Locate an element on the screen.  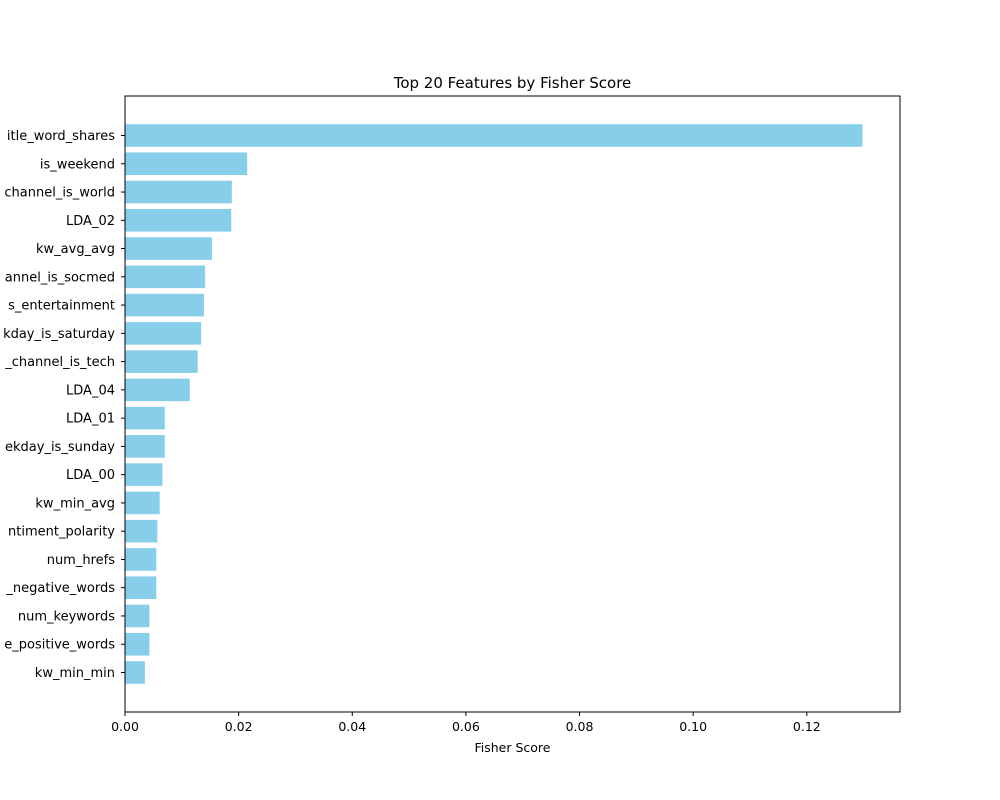
x-tick-label: 0.08 is located at coordinates (580, 726).